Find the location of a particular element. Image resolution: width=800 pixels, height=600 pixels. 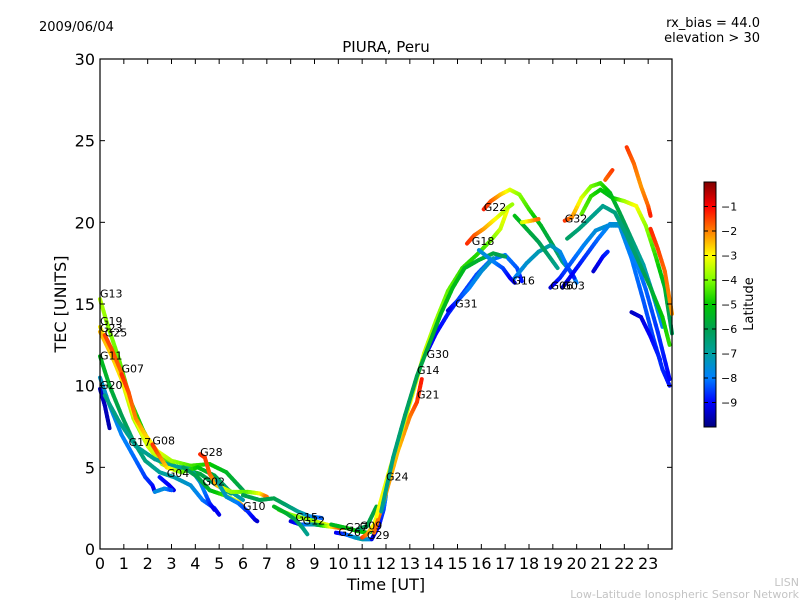

satellite-label: G28 is located at coordinates (211, 452).